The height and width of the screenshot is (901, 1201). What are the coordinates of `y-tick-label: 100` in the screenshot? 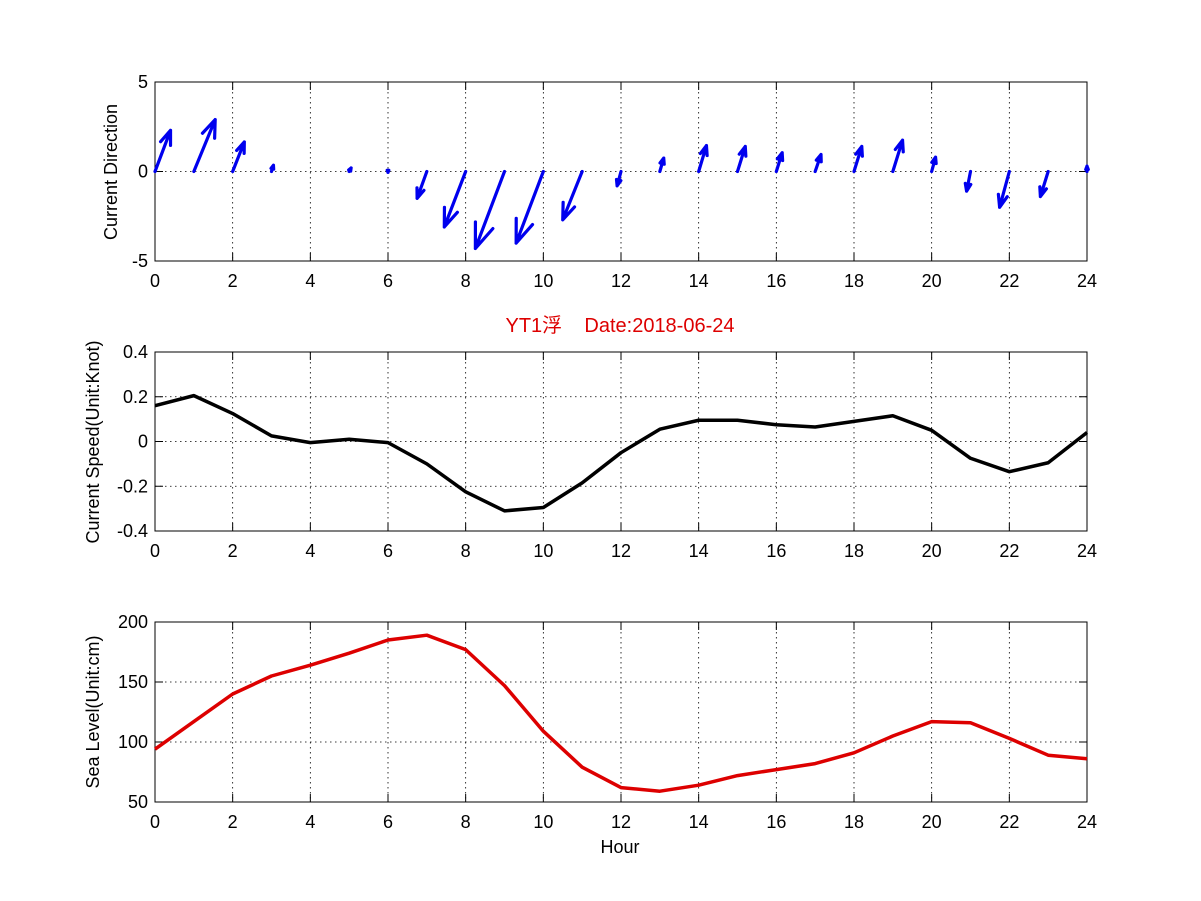 It's located at (133, 742).